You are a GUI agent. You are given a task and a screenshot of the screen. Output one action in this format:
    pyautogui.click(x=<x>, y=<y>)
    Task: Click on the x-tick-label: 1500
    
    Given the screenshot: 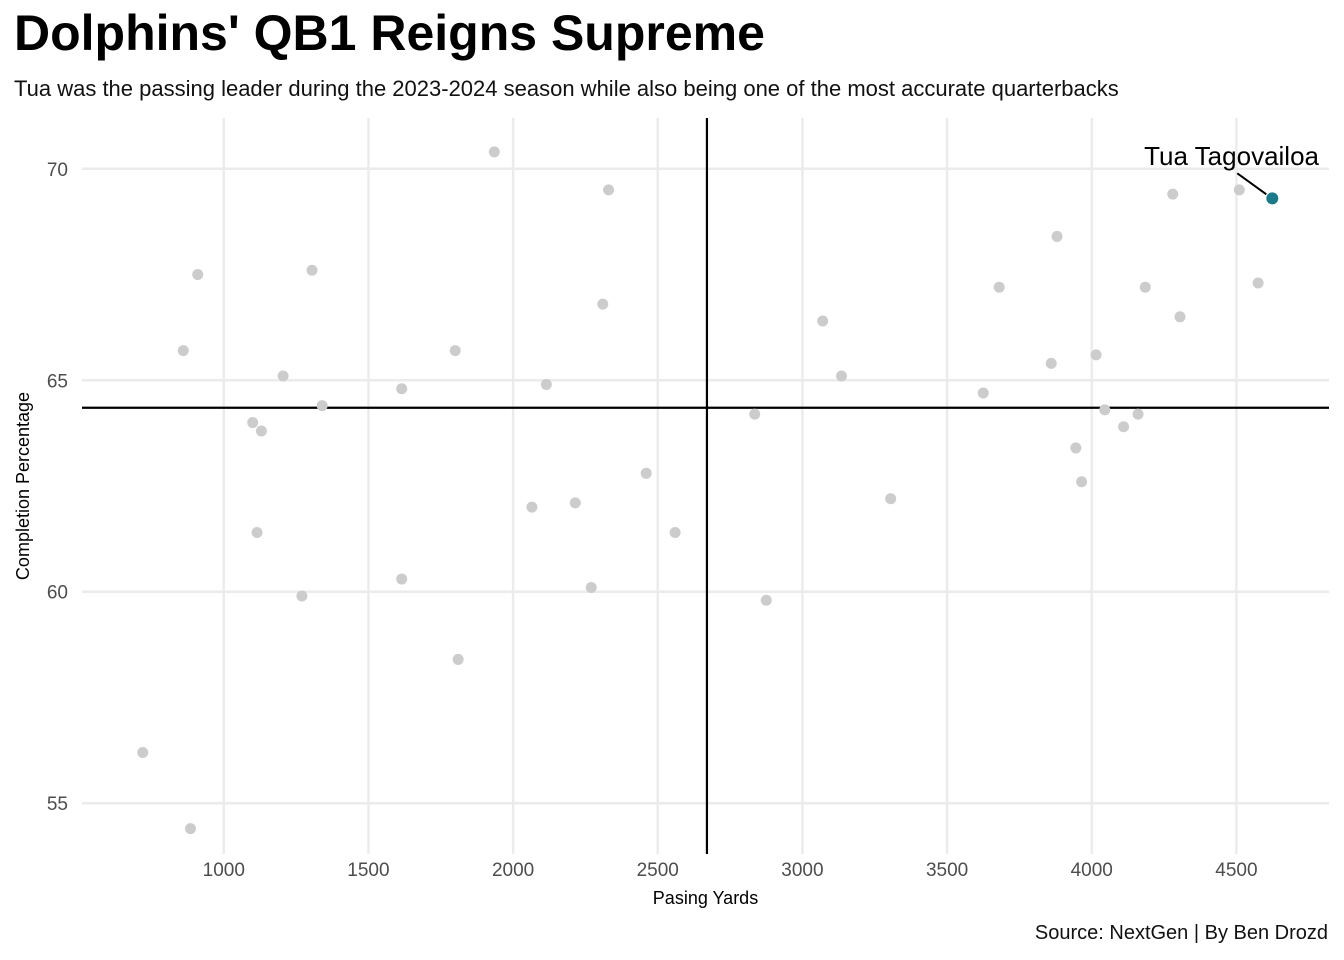 What is the action you would take?
    pyautogui.click(x=368, y=870)
    